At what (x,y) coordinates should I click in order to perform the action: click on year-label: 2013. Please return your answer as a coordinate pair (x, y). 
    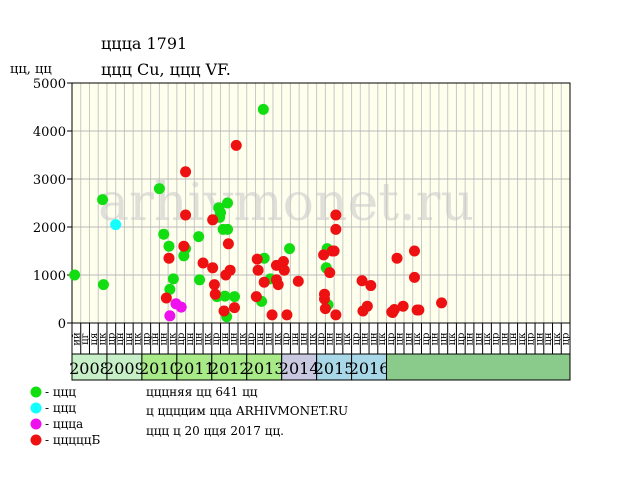
    Looking at the image, I should click on (264, 368).